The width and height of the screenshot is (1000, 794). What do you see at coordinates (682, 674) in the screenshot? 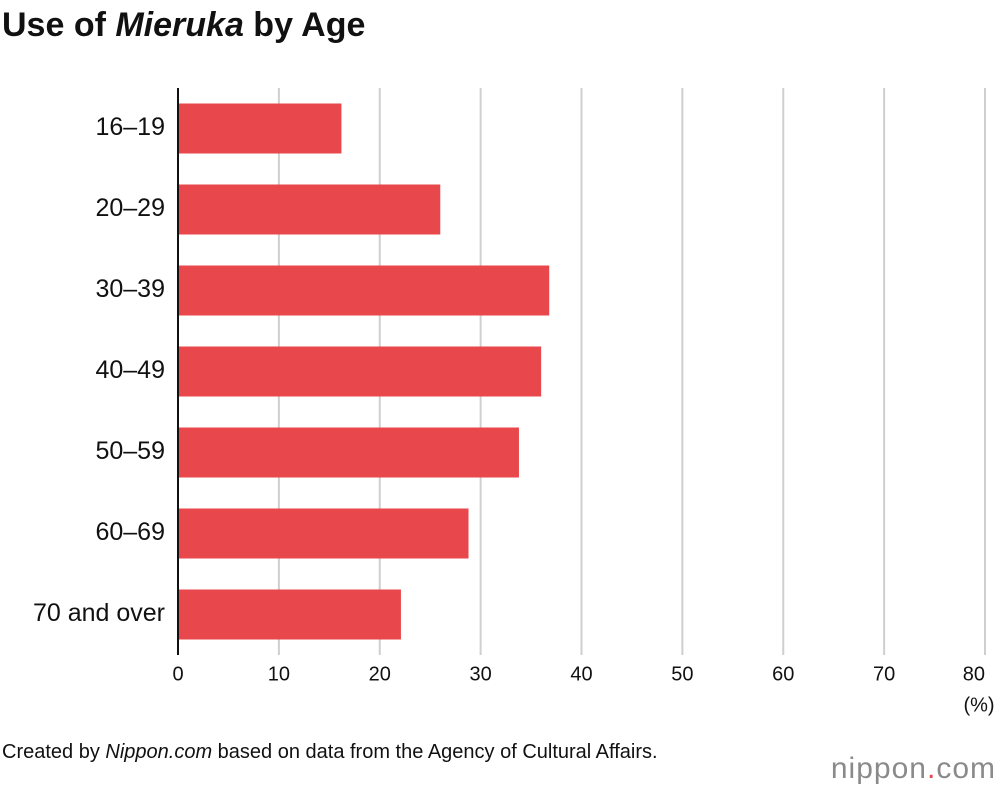
I see `x-tick-label: 50` at bounding box center [682, 674].